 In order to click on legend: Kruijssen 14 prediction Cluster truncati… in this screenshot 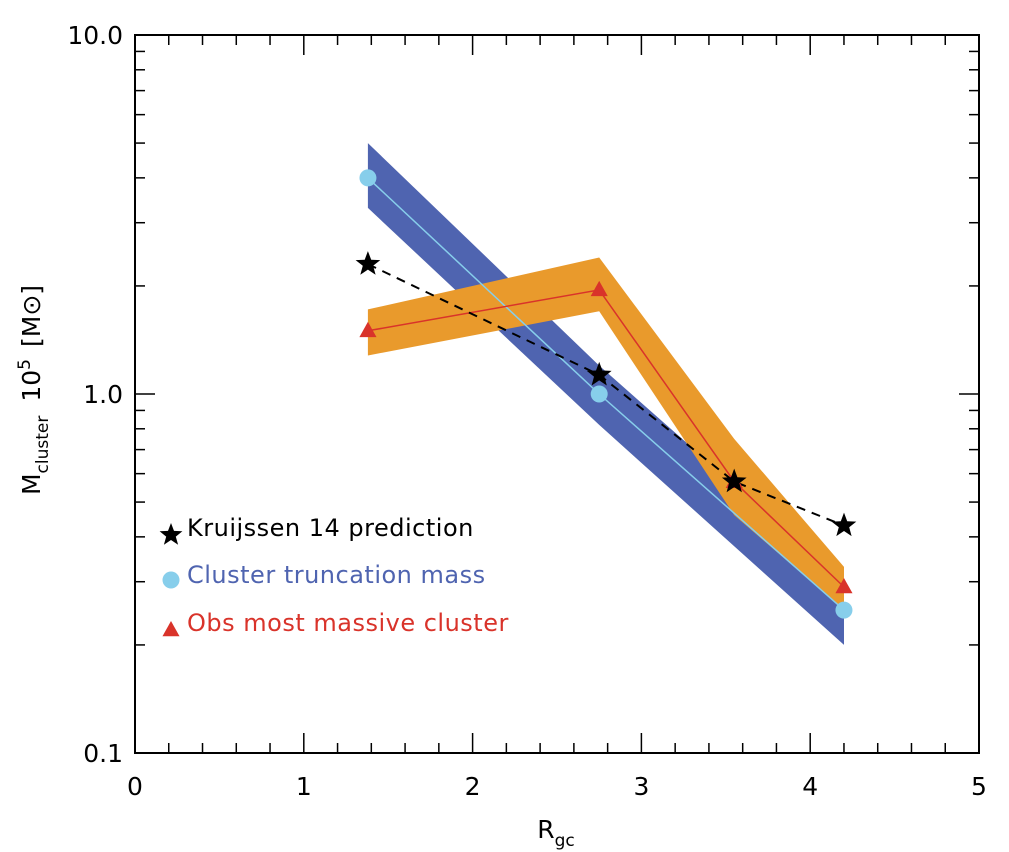, I will do `click(333, 575)`.